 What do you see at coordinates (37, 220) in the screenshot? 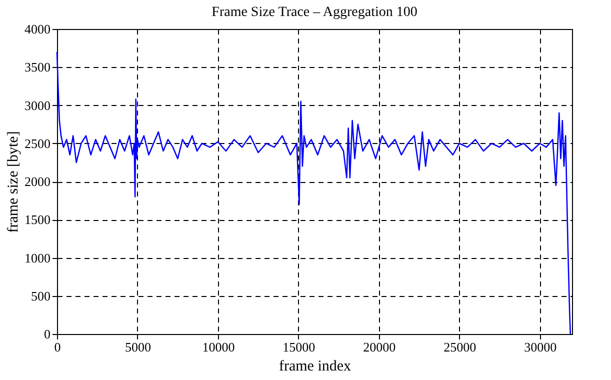
I see `y-tick-label: 1500` at bounding box center [37, 220].